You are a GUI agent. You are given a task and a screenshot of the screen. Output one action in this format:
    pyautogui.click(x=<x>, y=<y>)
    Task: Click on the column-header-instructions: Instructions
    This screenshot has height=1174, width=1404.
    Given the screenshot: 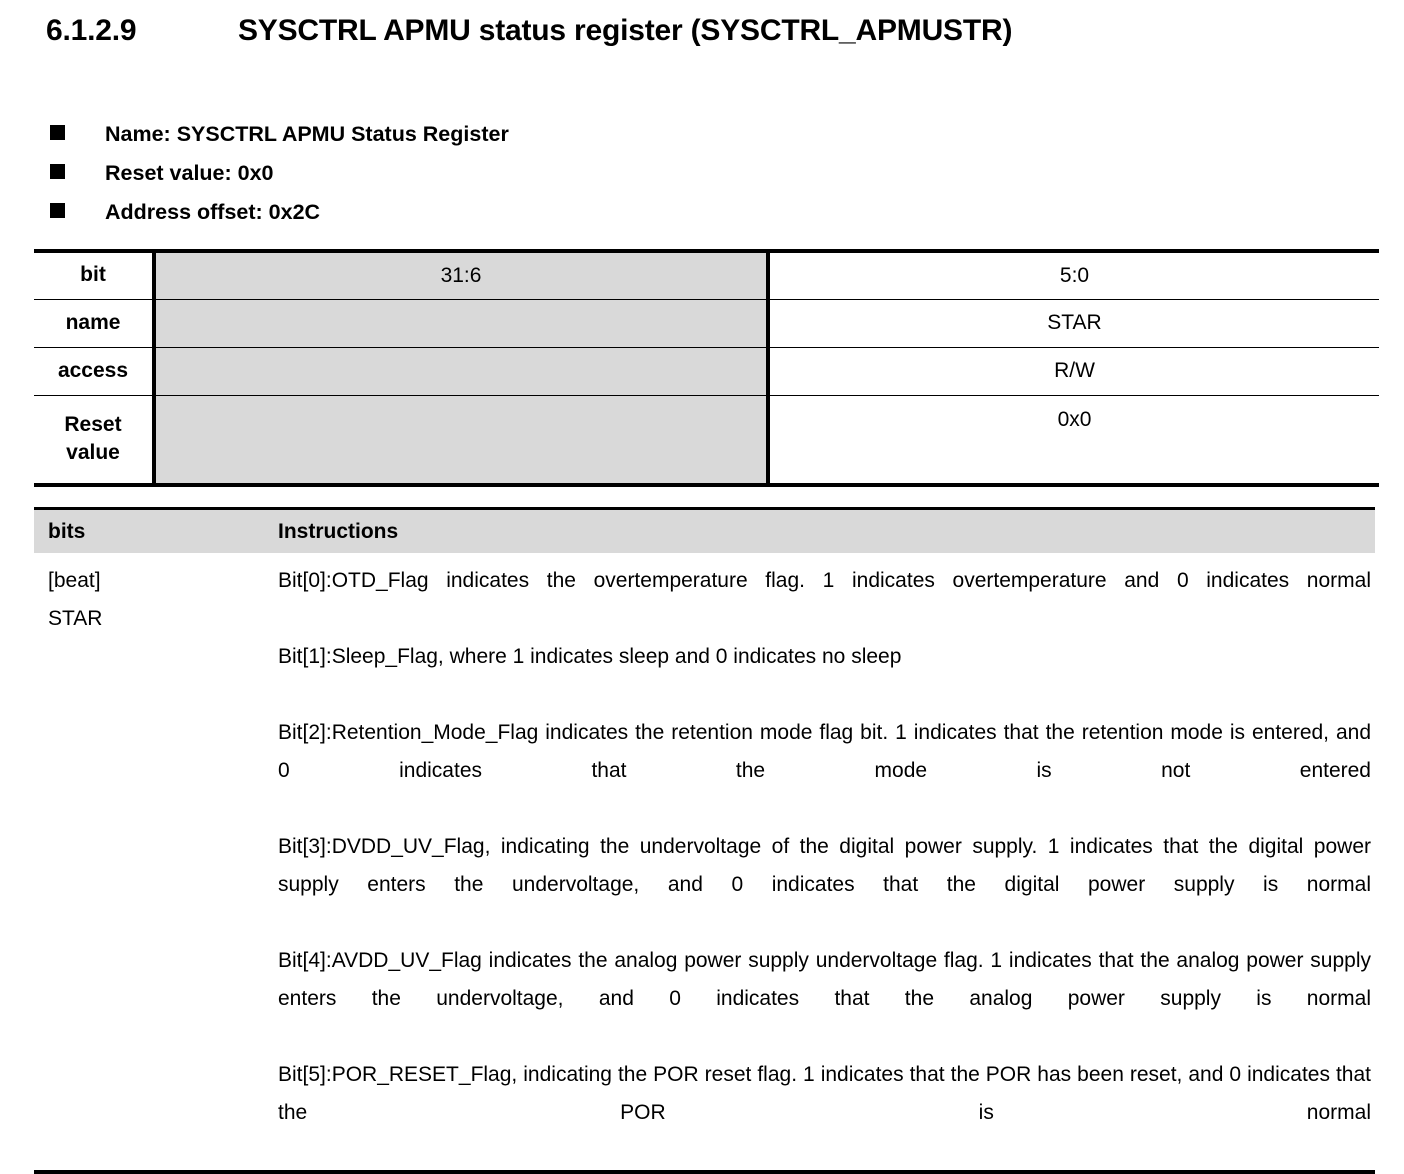 What is the action you would take?
    pyautogui.click(x=338, y=531)
    